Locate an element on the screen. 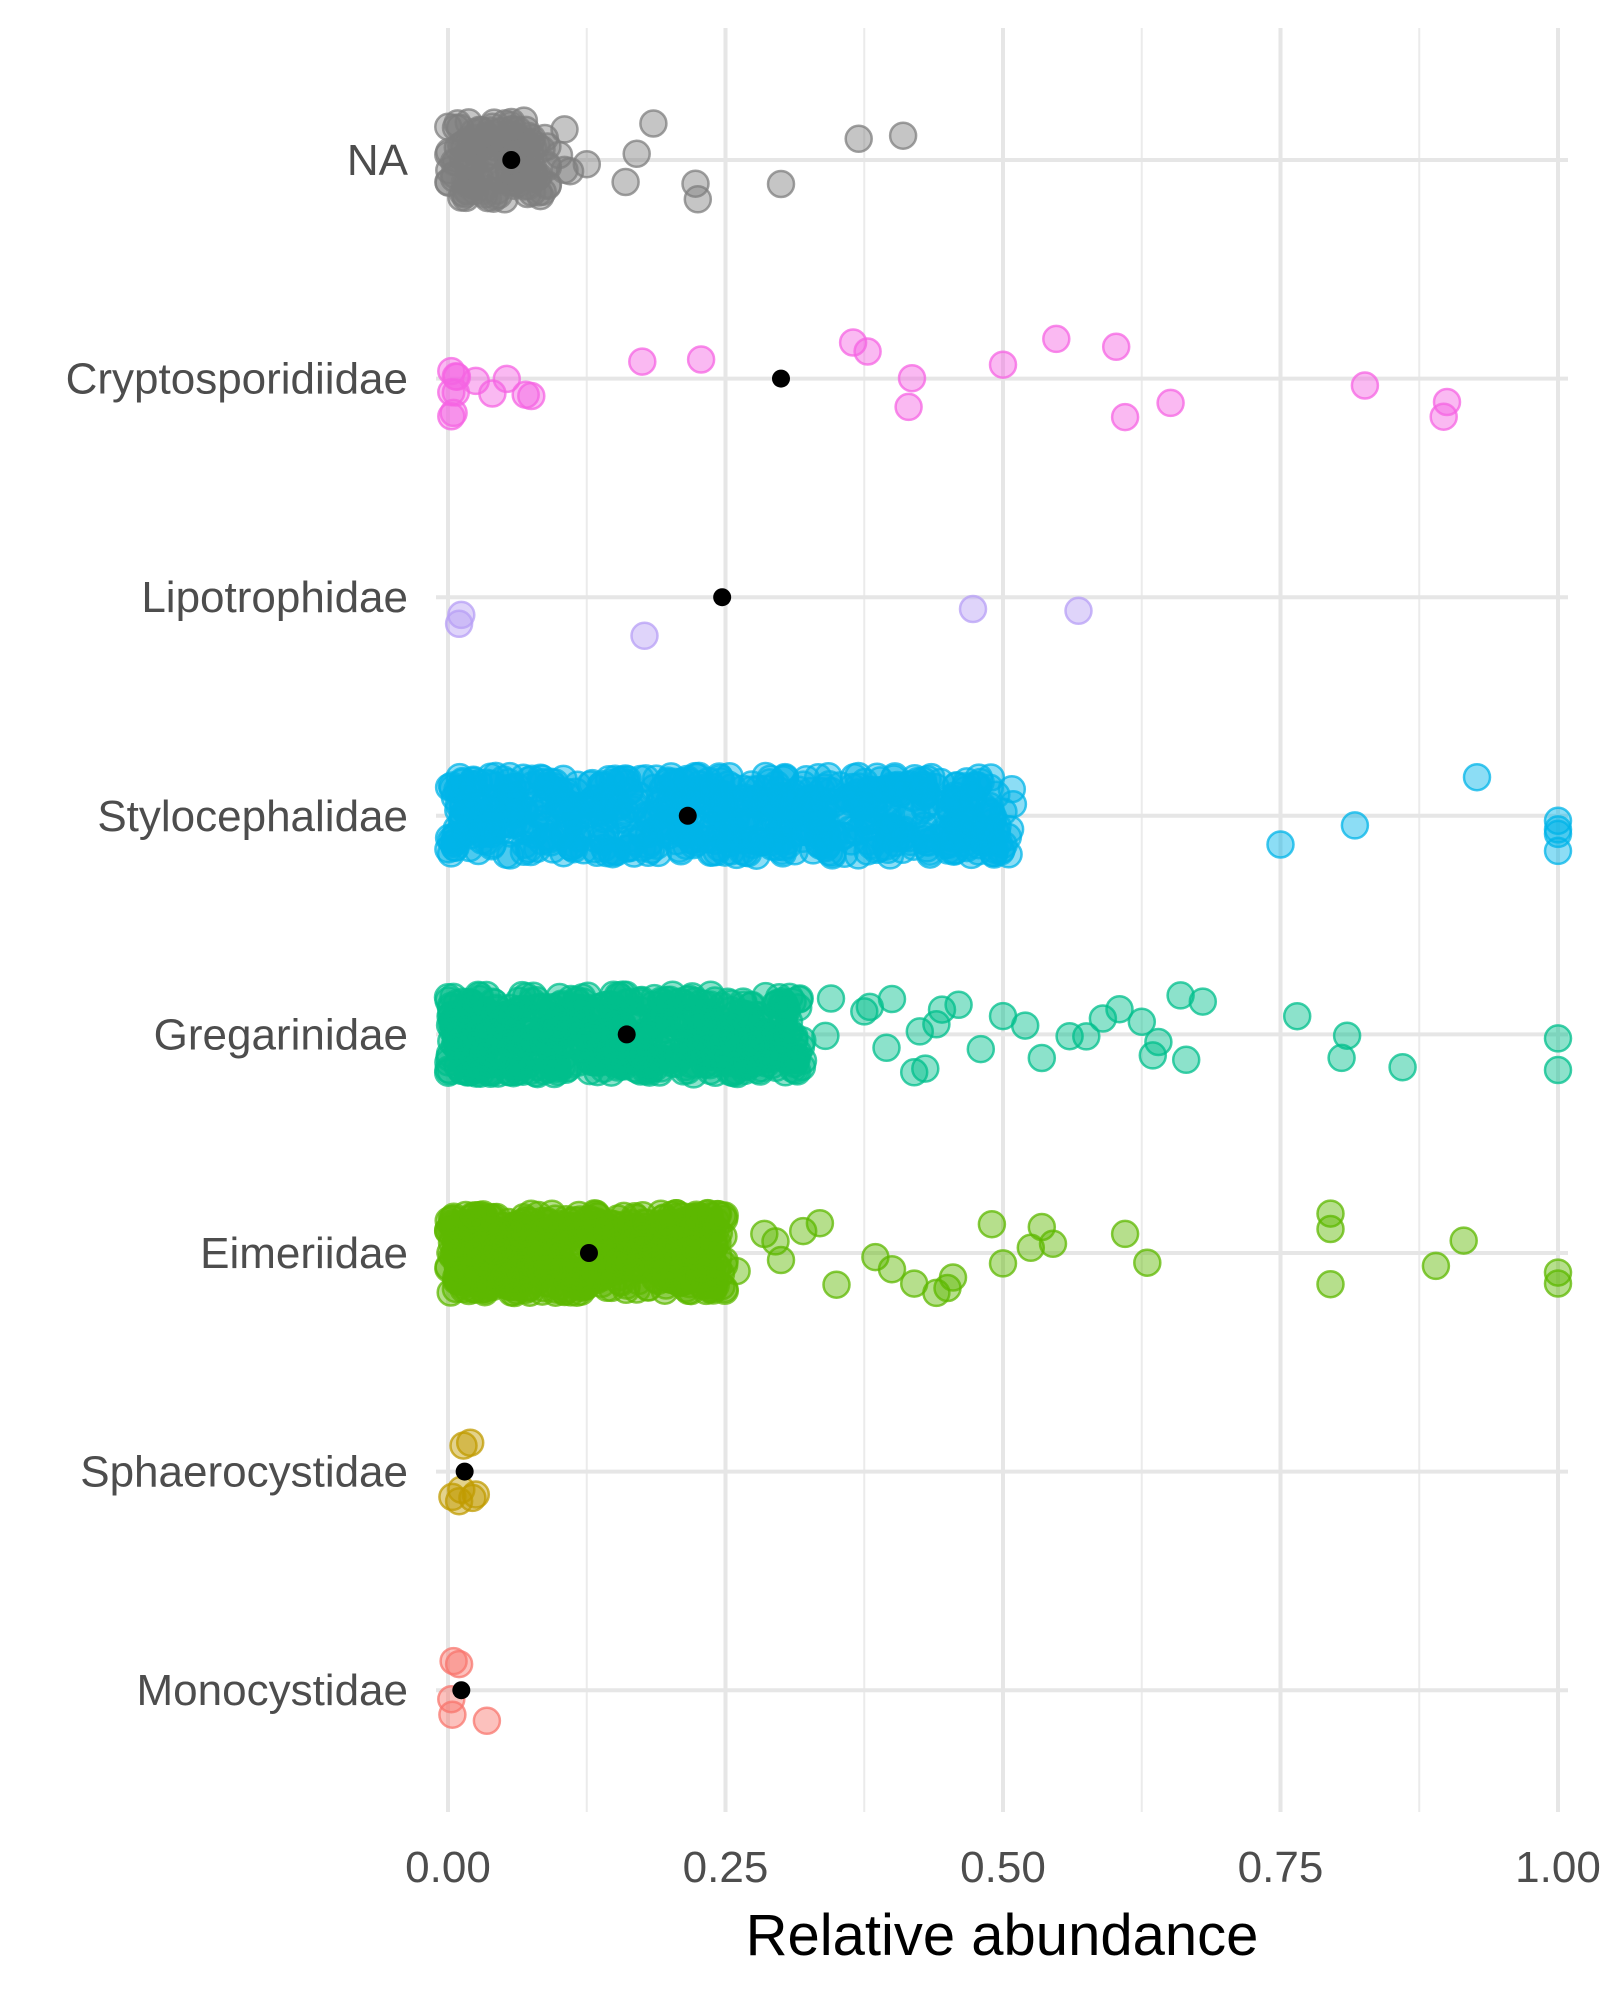  y-tick-label: Eimeriidae is located at coordinates (304, 1253).